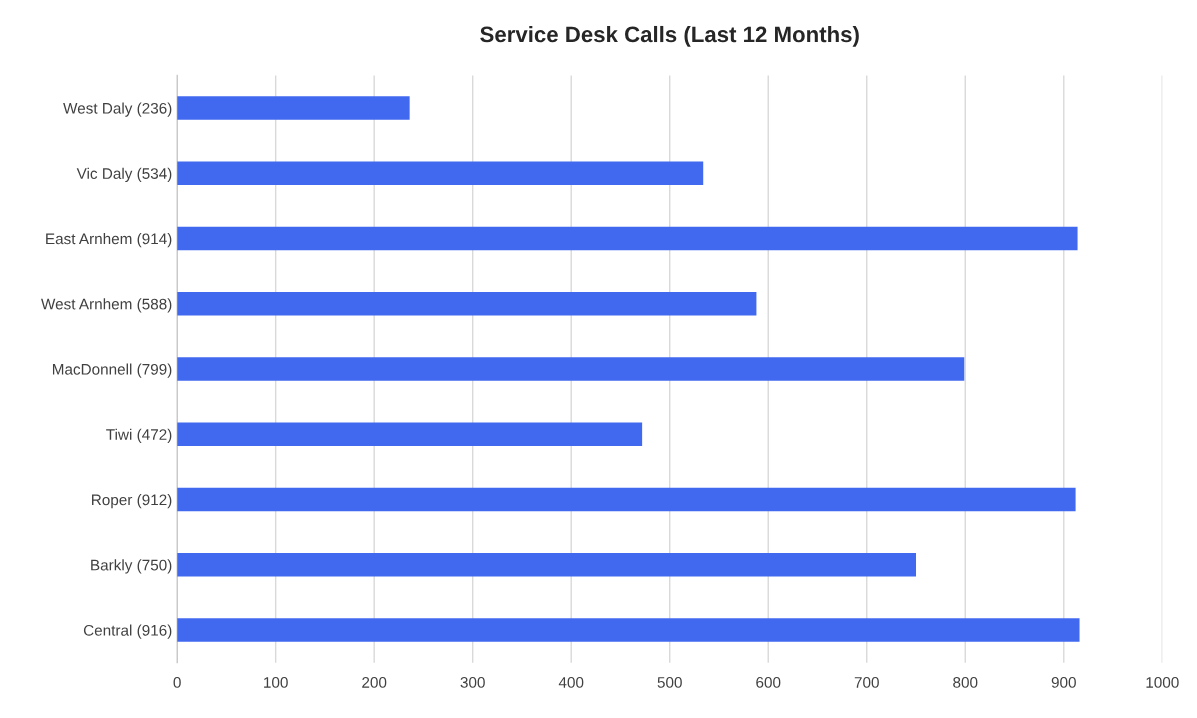 Image resolution: width=1197 pixels, height=718 pixels. Describe the element at coordinates (109, 240) in the screenshot. I see `y-tick-label: East Arnhem (914)` at that location.